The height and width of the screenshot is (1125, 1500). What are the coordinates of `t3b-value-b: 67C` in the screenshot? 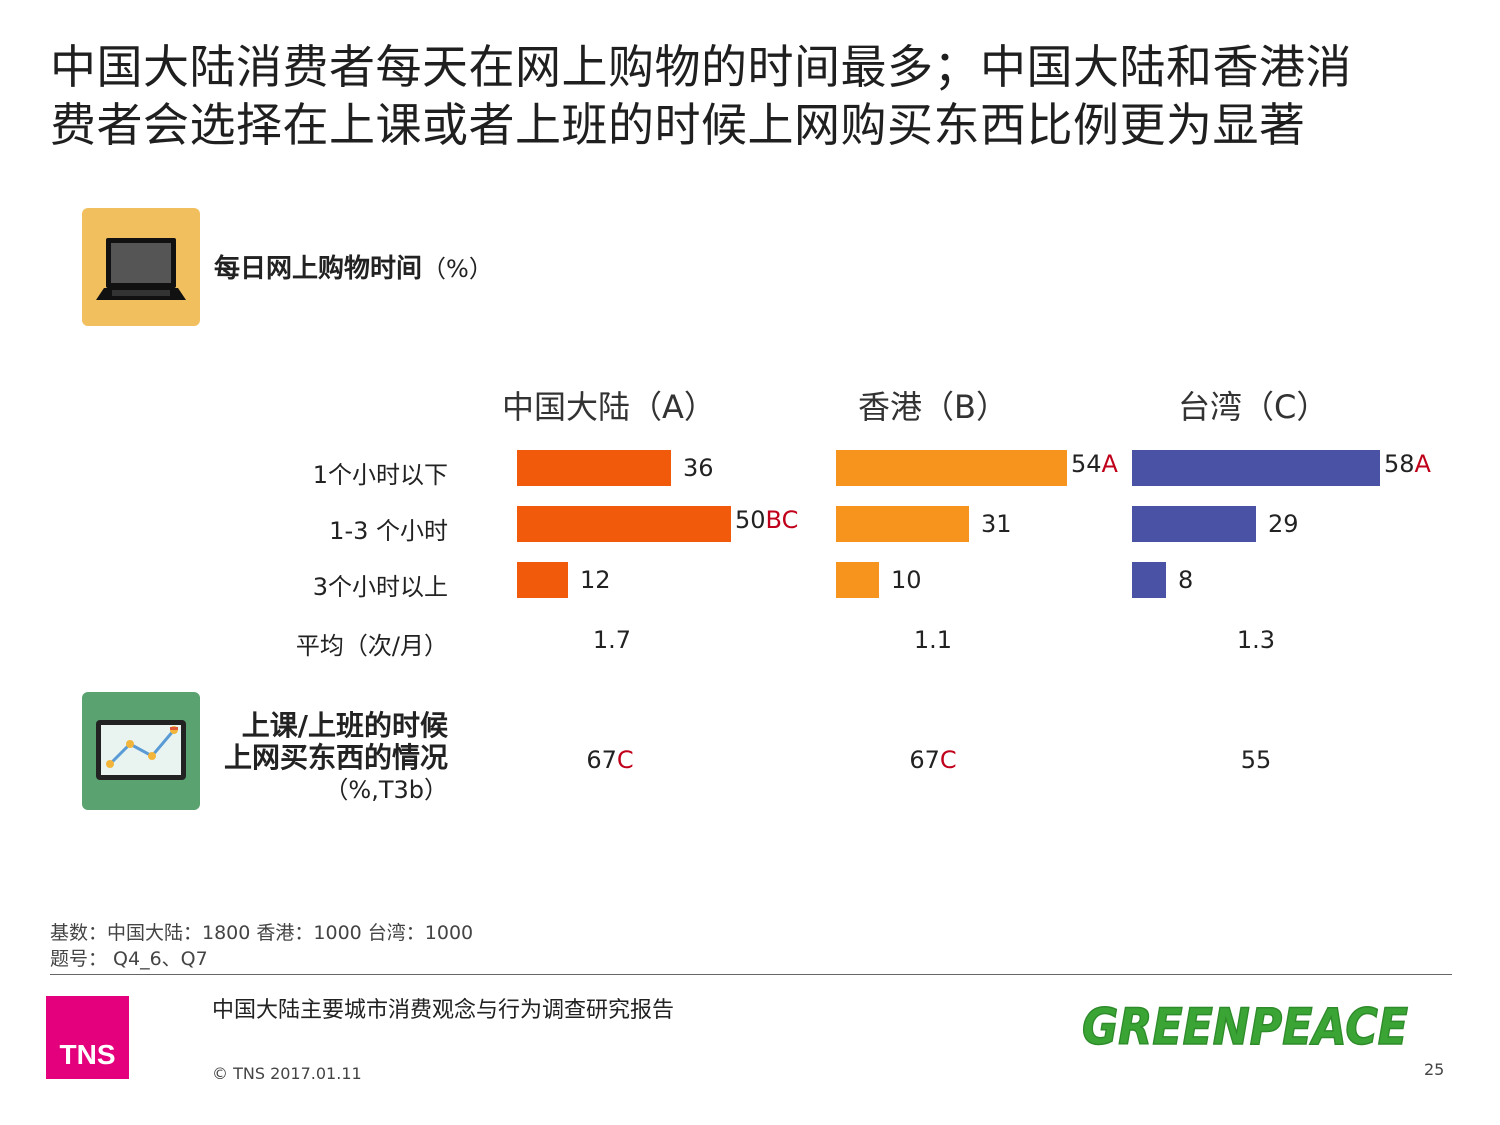 It's located at (933, 760).